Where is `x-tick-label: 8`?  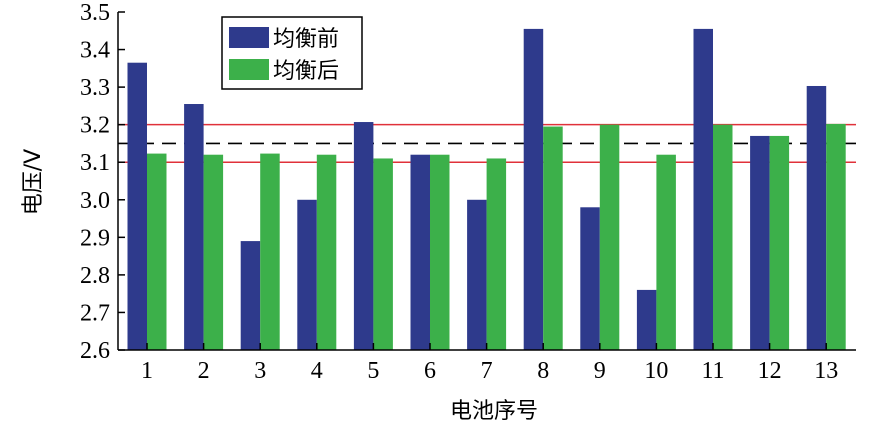
x-tick-label: 8 is located at coordinates (543, 371).